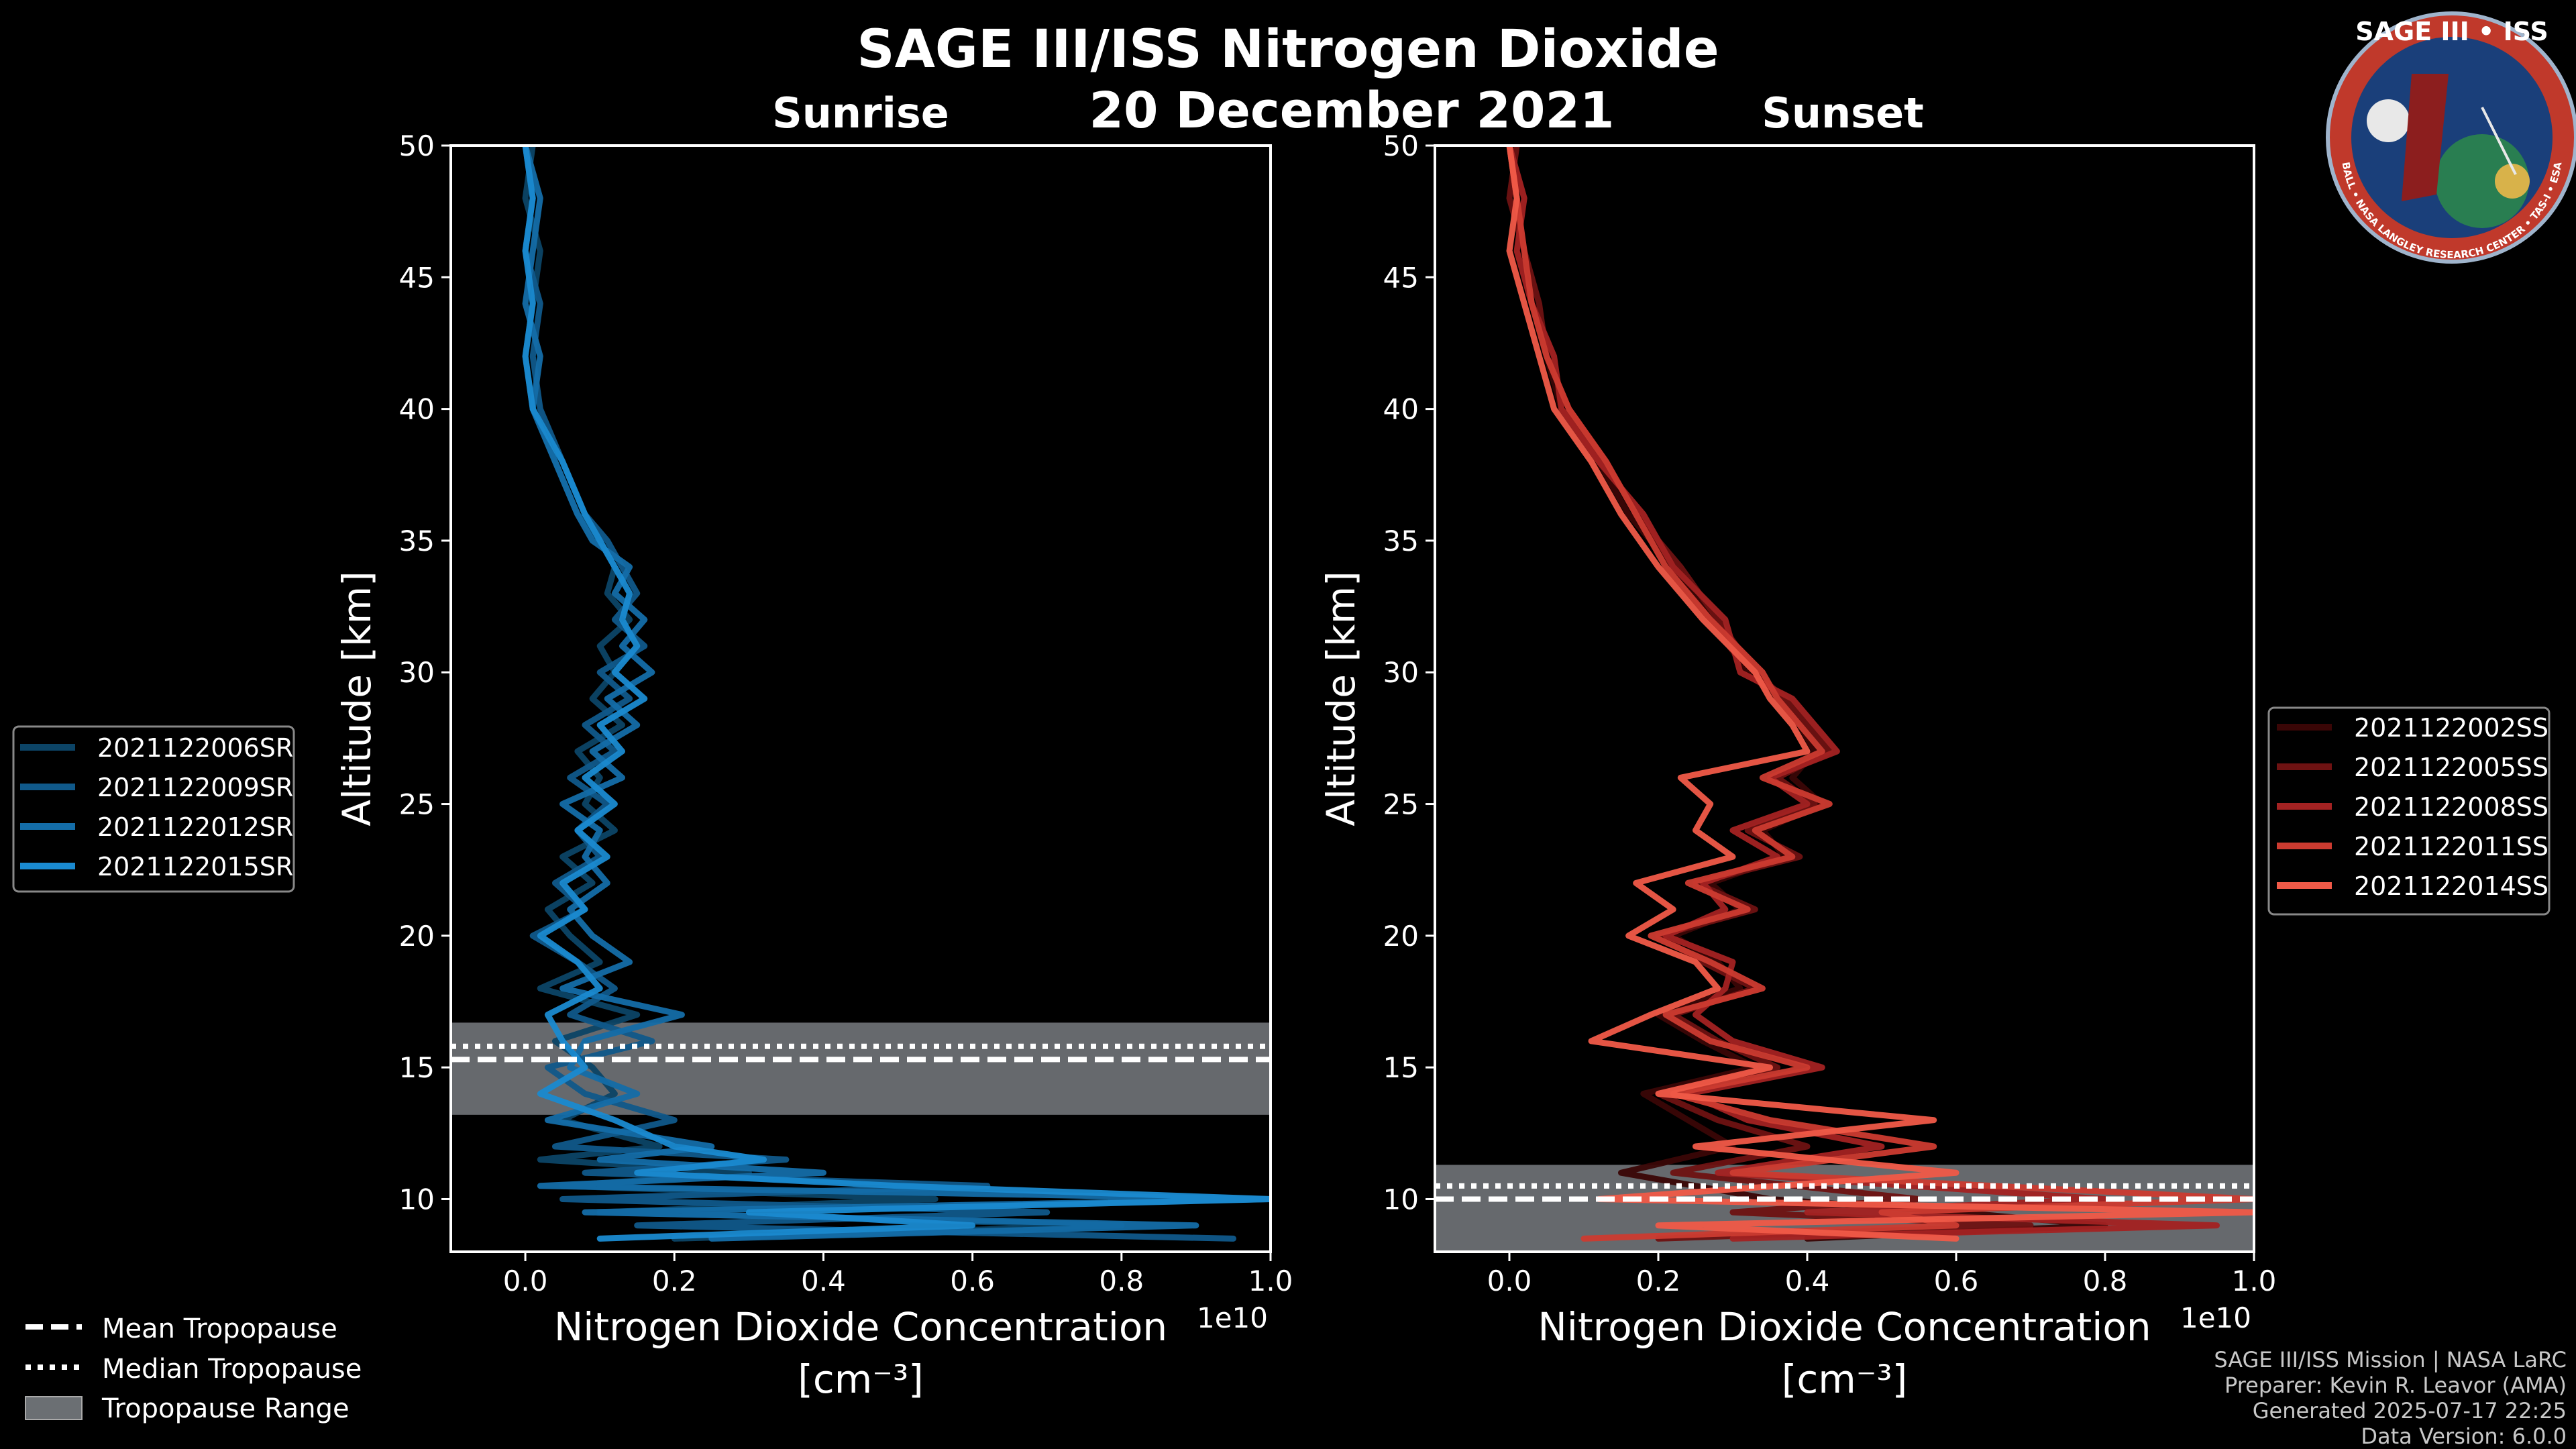 This screenshot has height=1449, width=2576. What do you see at coordinates (1352, 111) in the screenshot?
I see `figure-date: 20 December 2021` at bounding box center [1352, 111].